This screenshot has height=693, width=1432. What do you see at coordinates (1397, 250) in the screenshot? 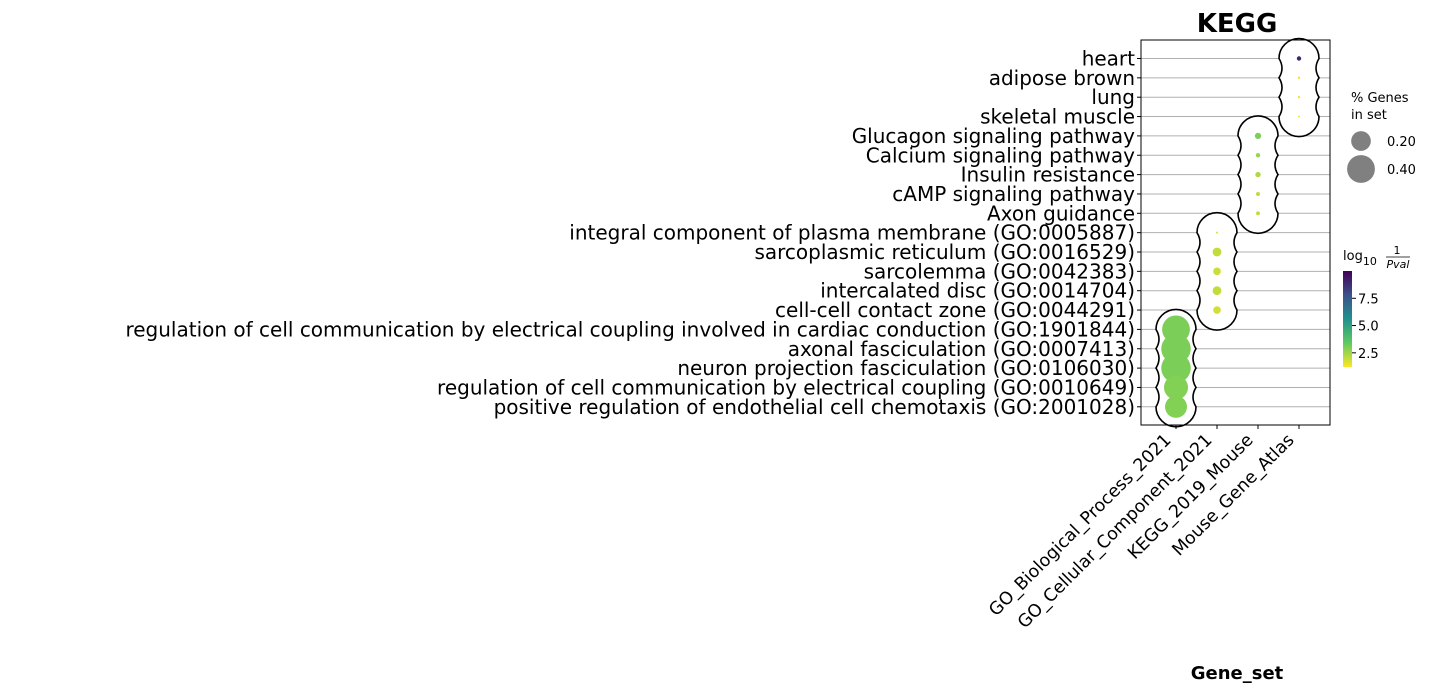
I see `color-legend-numerator: 1` at bounding box center [1397, 250].